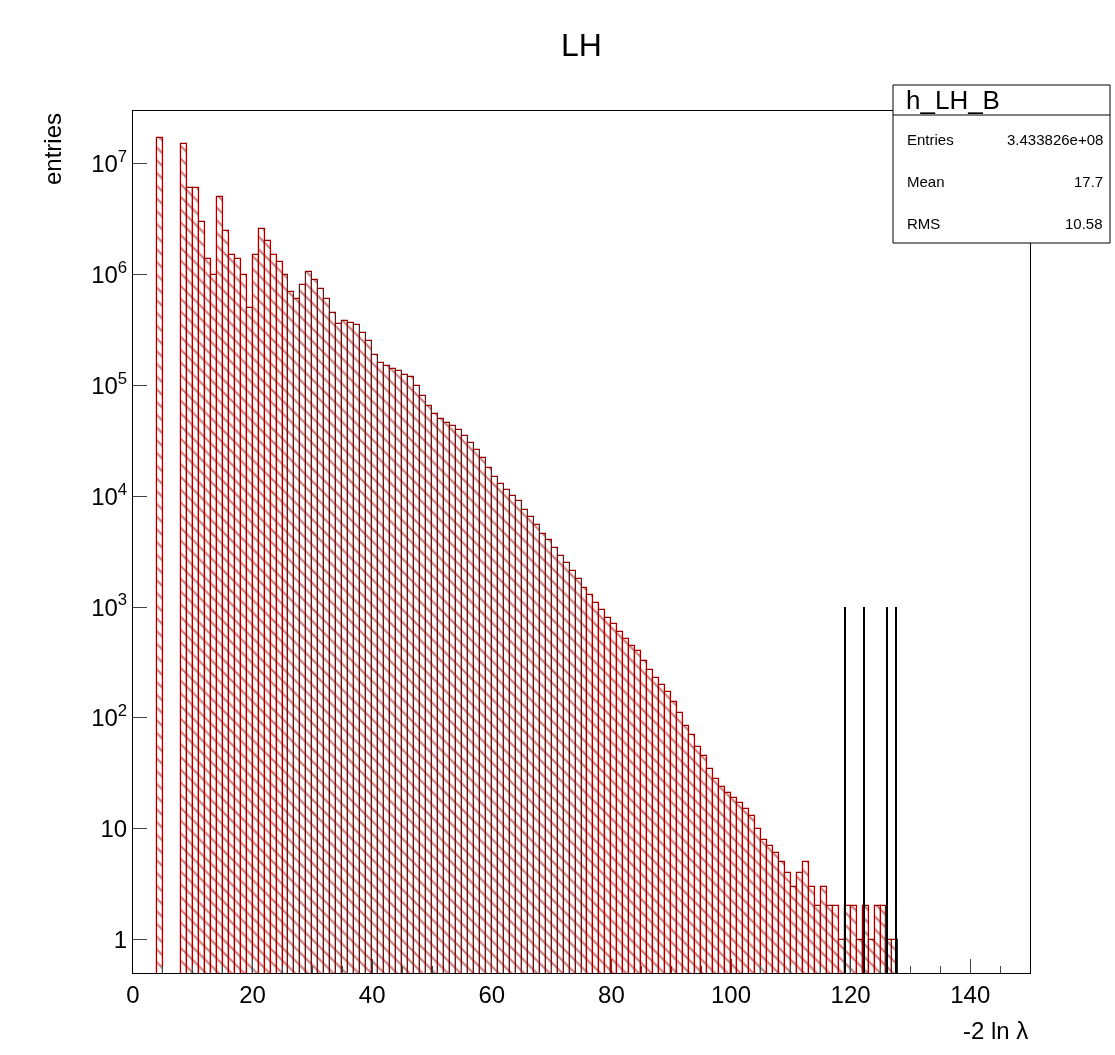  Describe the element at coordinates (109, 273) in the screenshot. I see `y-tick-label: 10$^{6}$` at that location.